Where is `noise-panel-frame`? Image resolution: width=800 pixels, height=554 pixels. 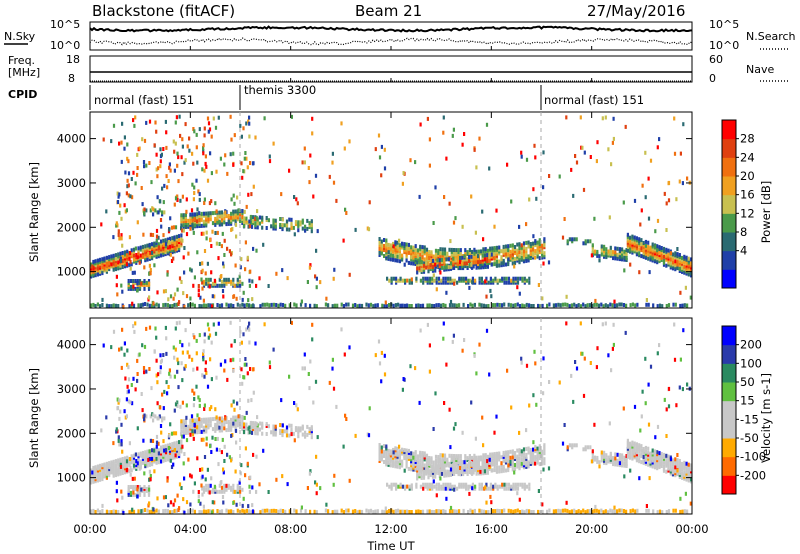 noise-panel-frame is located at coordinates (391, 36).